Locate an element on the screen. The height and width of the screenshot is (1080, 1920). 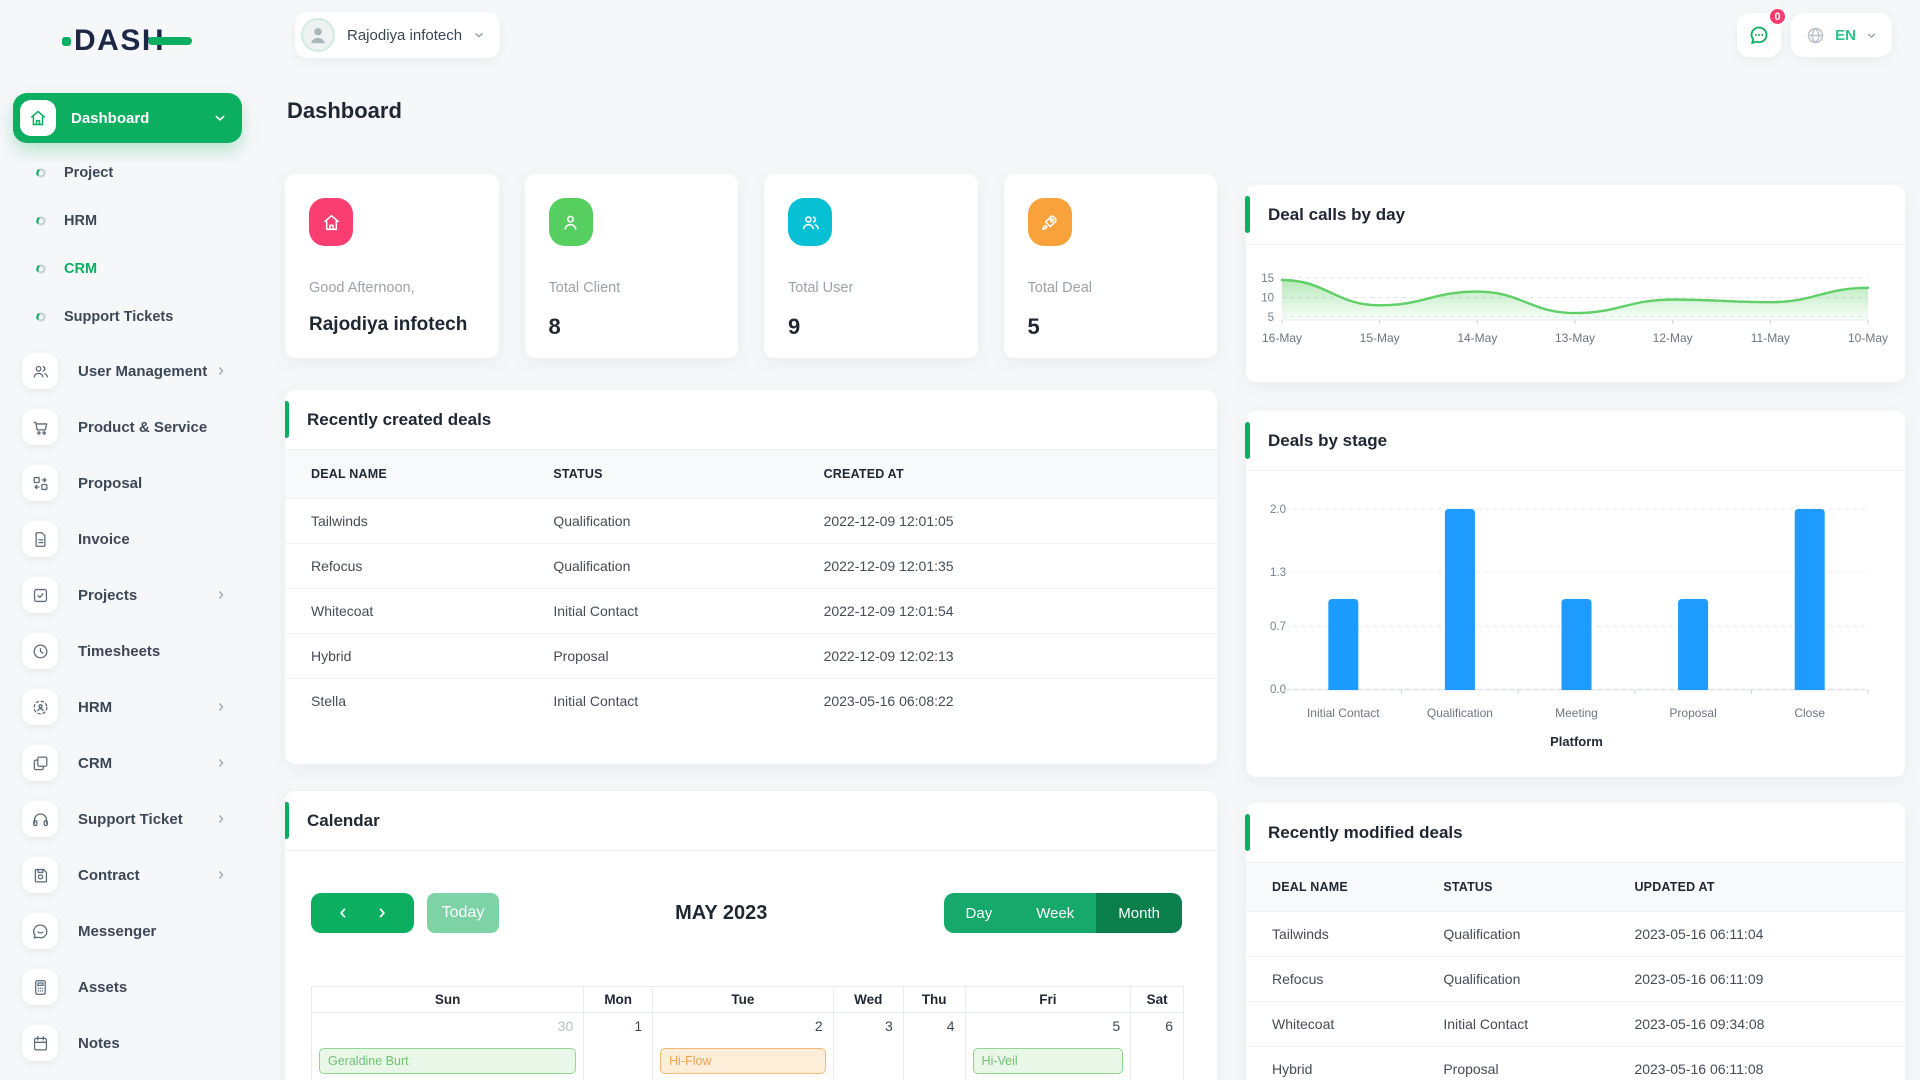
tab-month: Month is located at coordinates (1139, 913).